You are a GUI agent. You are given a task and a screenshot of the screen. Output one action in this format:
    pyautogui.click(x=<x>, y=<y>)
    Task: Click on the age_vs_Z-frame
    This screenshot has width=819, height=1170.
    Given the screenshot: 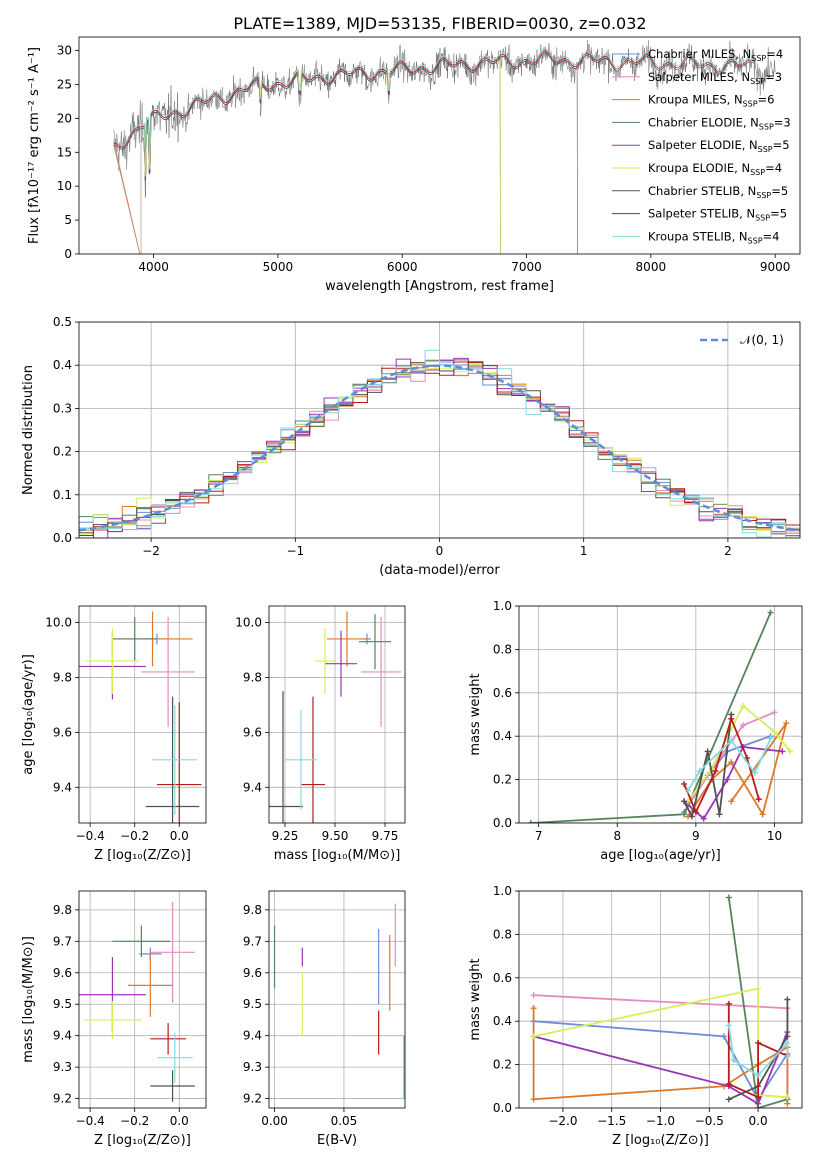 What is the action you would take?
    pyautogui.click(x=142, y=714)
    